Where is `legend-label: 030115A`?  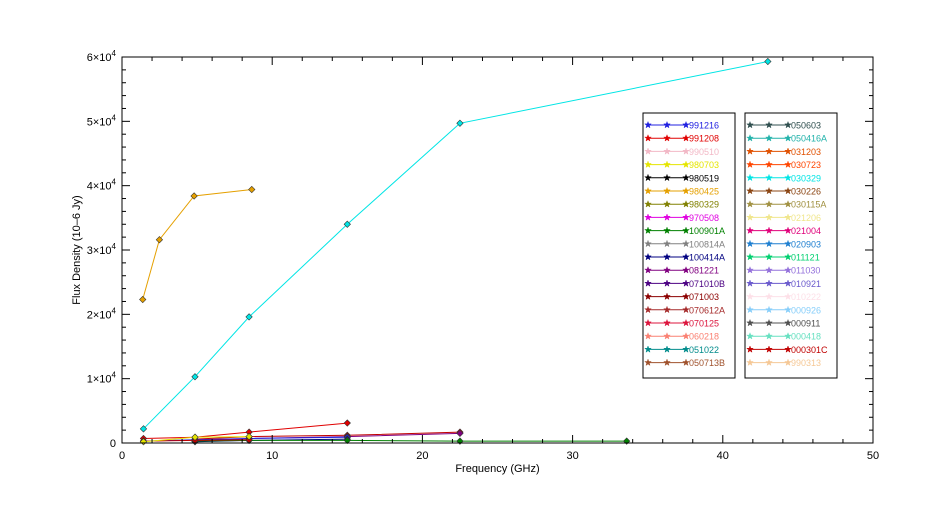 legend-label: 030115A is located at coordinates (808, 205).